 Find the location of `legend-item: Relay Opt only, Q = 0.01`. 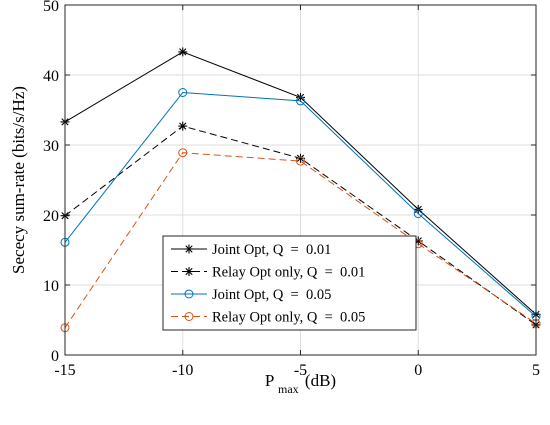

legend-item: Relay Opt only, Q = 0.01 is located at coordinates (268, 273).